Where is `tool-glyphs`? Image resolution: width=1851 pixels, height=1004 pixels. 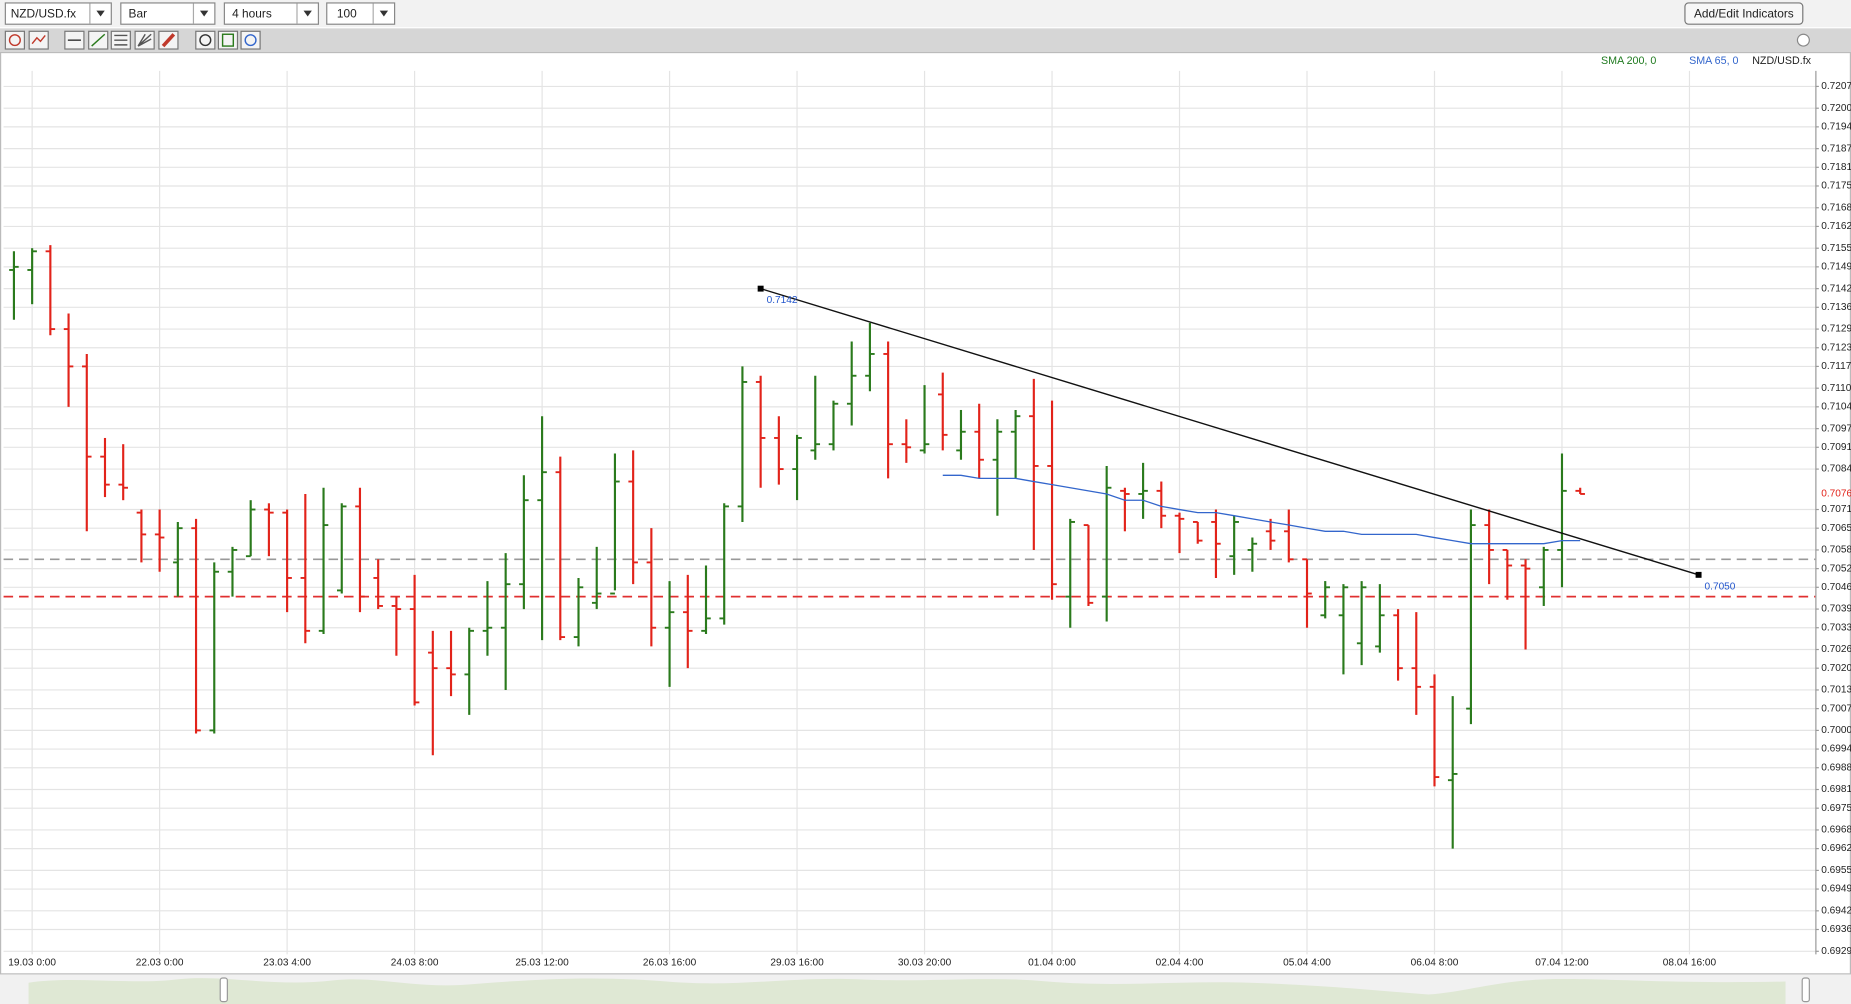
tool-glyphs is located at coordinates (132, 40).